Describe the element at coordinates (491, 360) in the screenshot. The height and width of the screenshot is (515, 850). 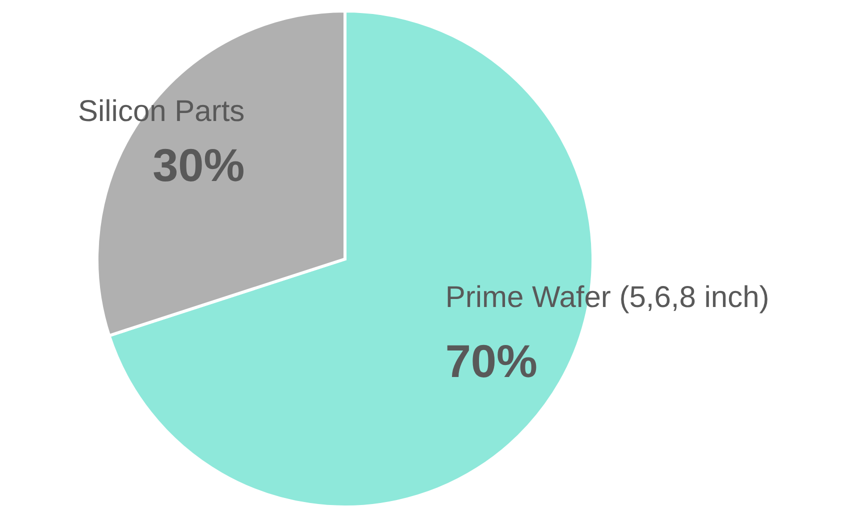
I see `data-label: 70%` at that location.